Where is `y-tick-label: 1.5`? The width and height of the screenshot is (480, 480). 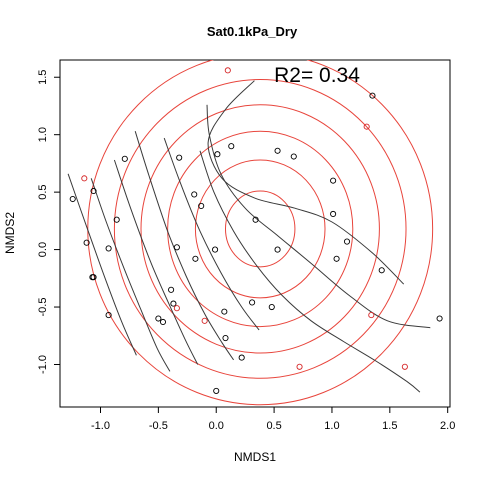
y-tick-label: 1.5 is located at coordinates (43, 77).